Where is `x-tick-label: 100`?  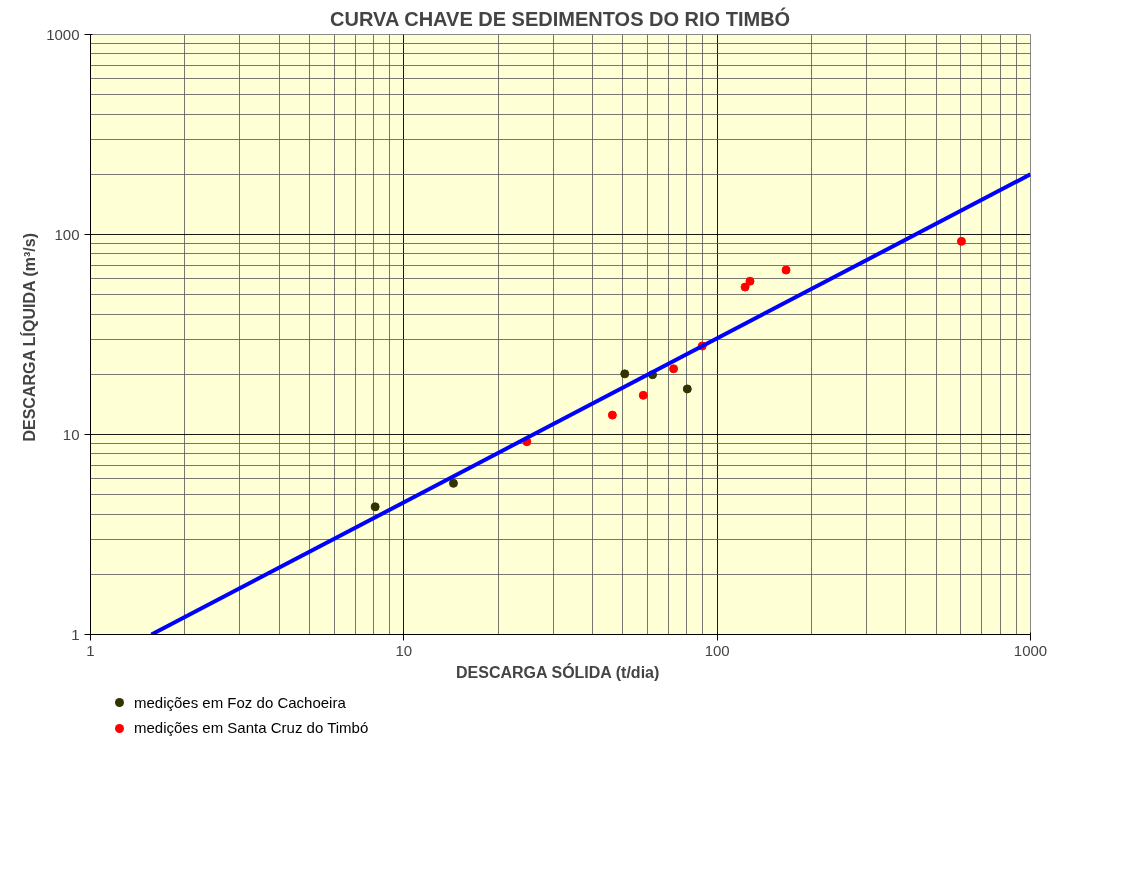
x-tick-label: 100 is located at coordinates (717, 650).